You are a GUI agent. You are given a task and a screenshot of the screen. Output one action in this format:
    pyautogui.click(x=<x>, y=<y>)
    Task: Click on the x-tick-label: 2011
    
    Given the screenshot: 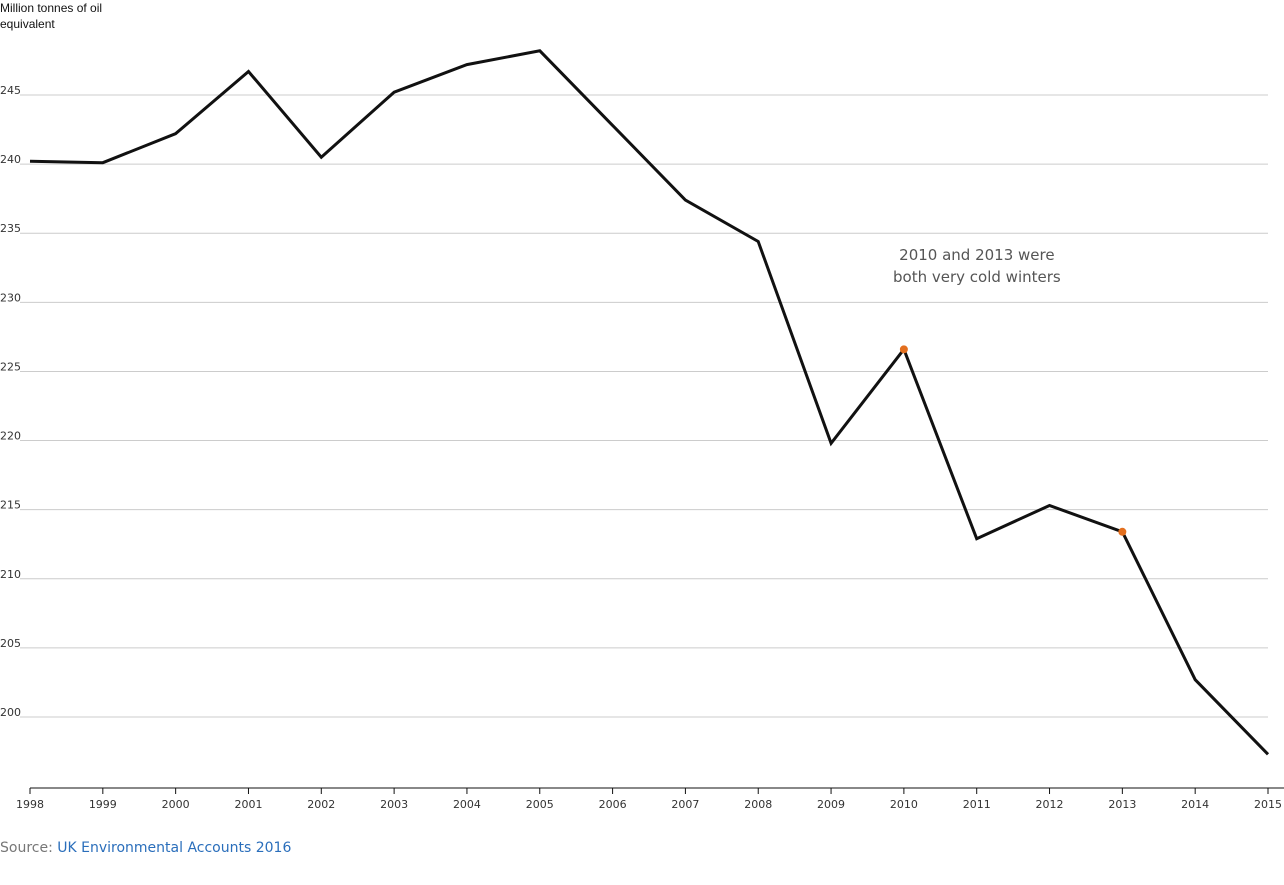 What is the action you would take?
    pyautogui.click(x=977, y=804)
    